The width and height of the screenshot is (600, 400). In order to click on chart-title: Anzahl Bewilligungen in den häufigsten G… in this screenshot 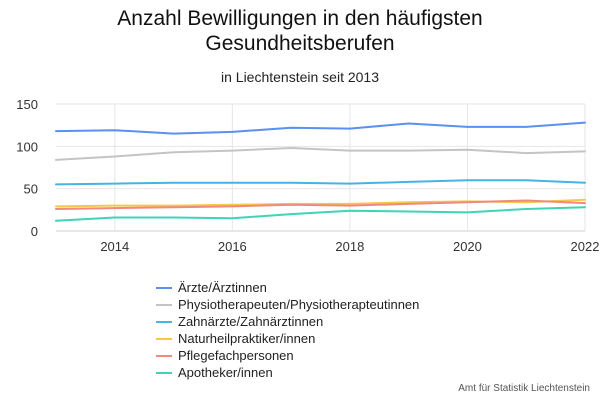, I will do `click(300, 31)`.